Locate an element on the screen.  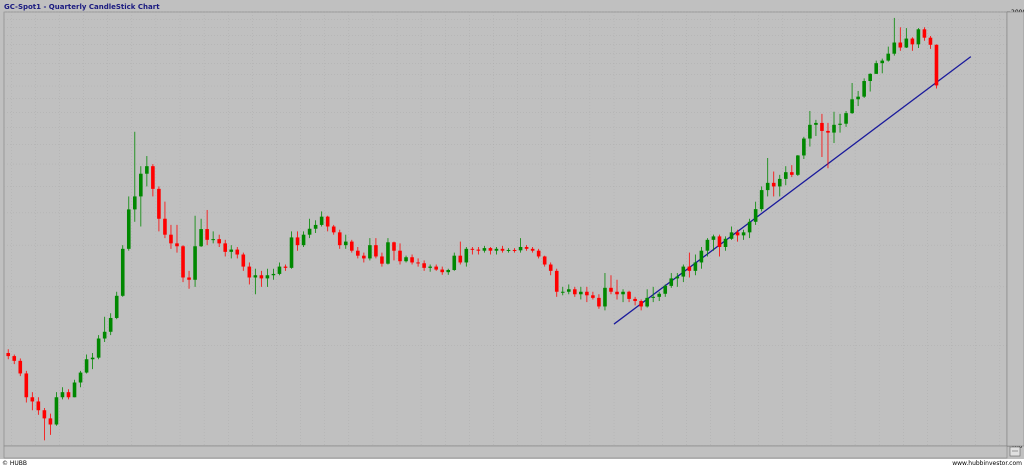
y-tick-label: 100 is located at coordinates (1017, 446).